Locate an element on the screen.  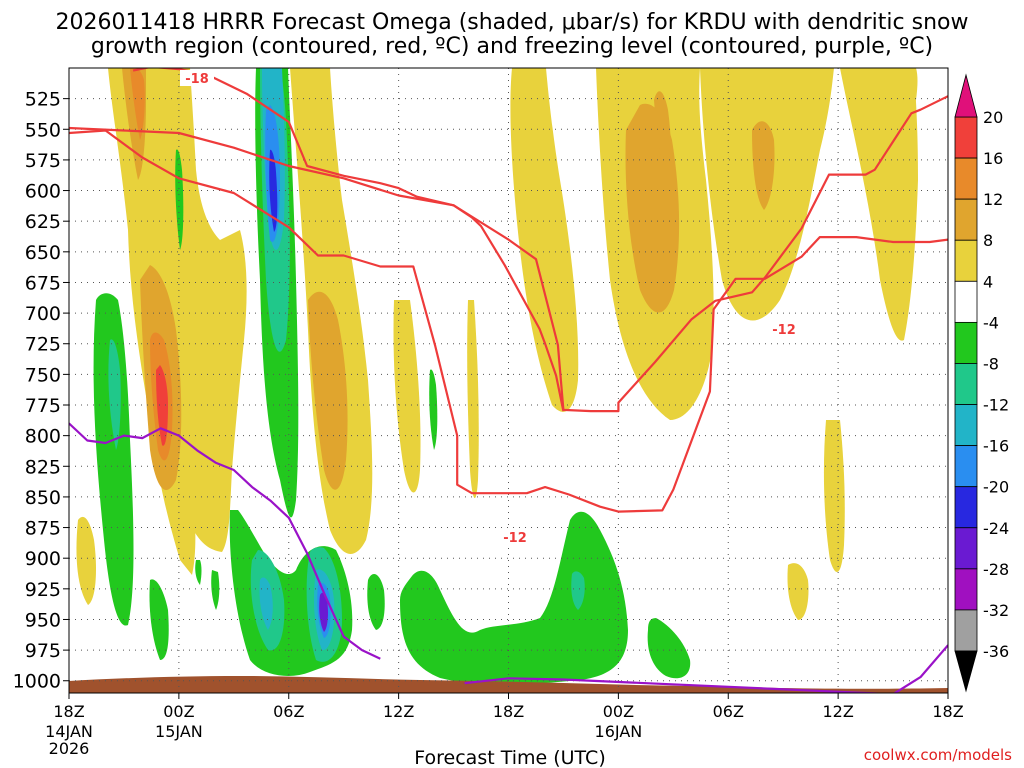
x-tick-date: 14JAN is located at coordinates (69, 731).